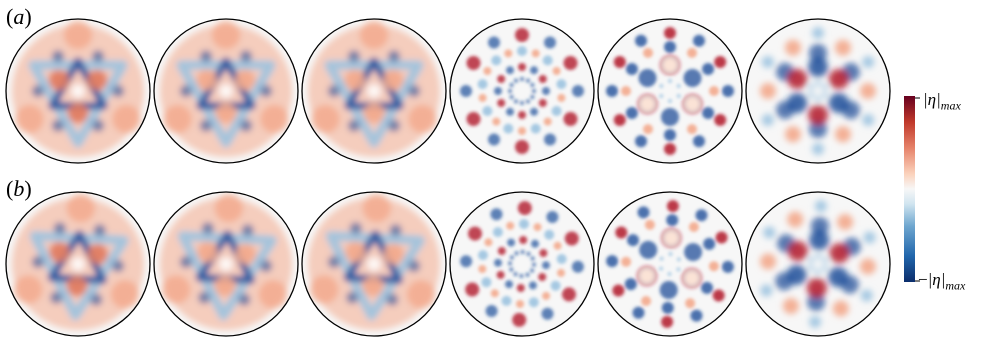 Image resolution: width=982 pixels, height=348 pixels. I want to click on row-label-b-open: (, so click(10, 188).